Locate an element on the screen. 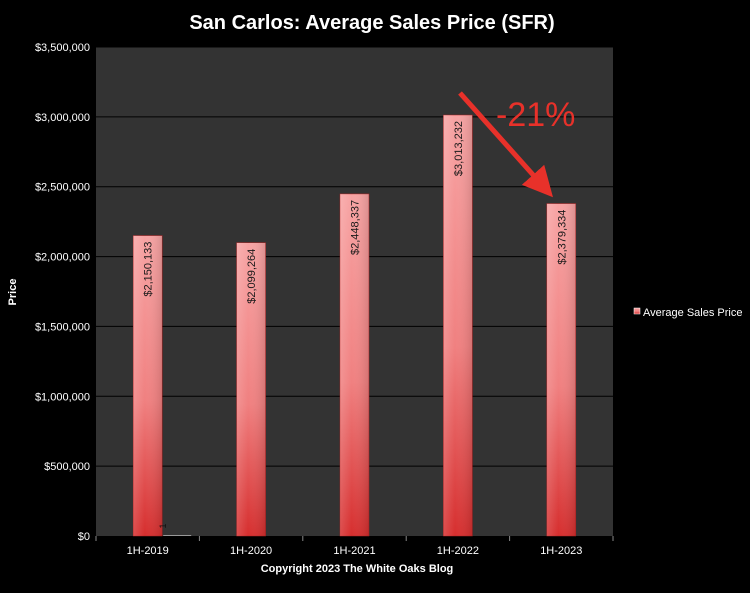  y-tick-label: $3,000,000 is located at coordinates (62, 118).